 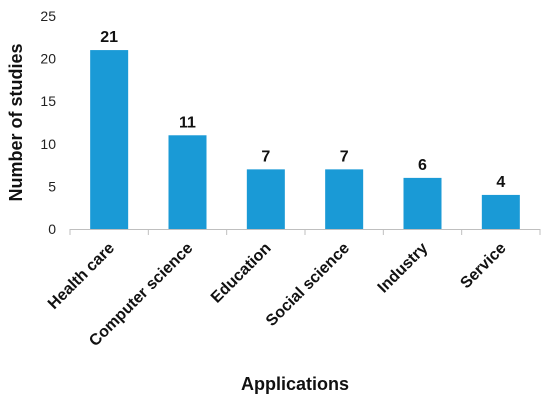 What do you see at coordinates (16, 122) in the screenshot?
I see `y-axis-title: Number of studies` at bounding box center [16, 122].